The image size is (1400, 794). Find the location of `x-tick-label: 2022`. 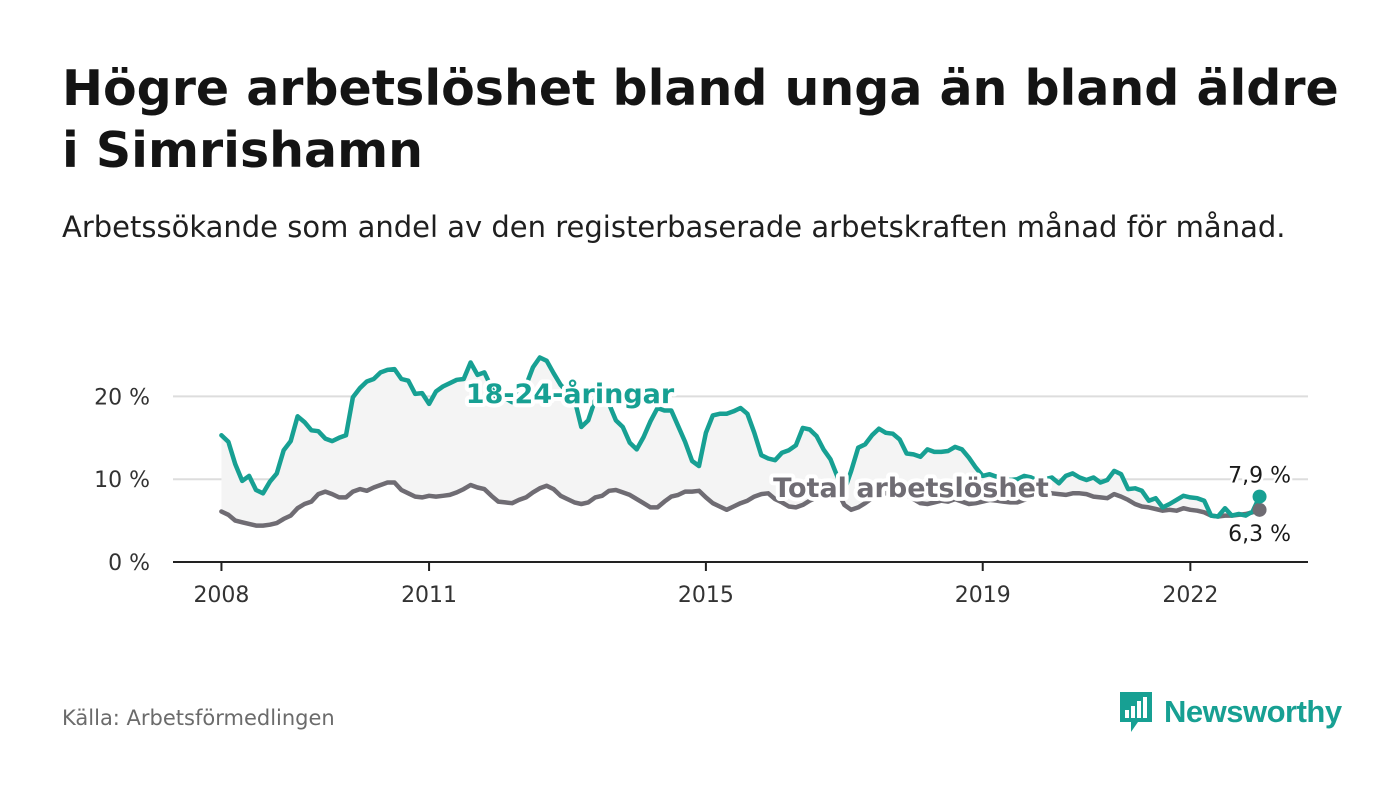

x-tick-label: 2022 is located at coordinates (1190, 595).